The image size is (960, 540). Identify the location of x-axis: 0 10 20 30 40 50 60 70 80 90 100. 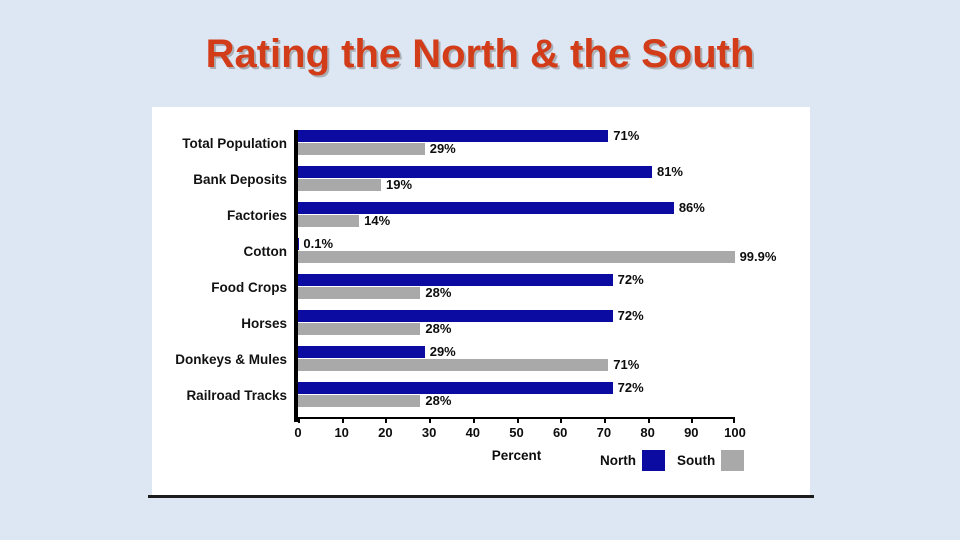
(520, 437).